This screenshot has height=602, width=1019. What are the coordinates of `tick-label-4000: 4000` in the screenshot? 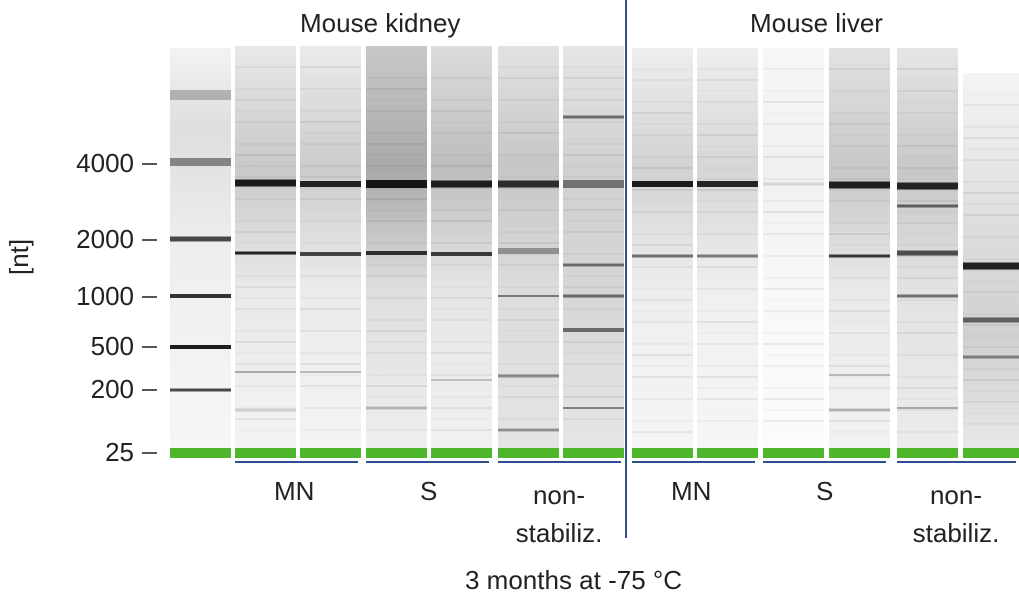 It's located at (105, 163).